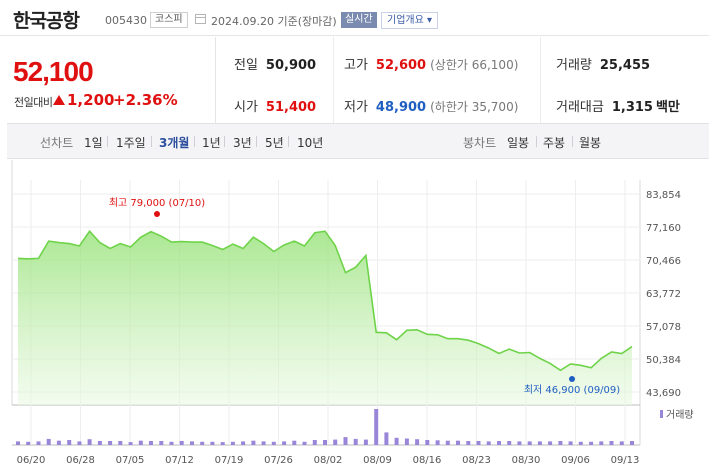 This screenshot has width=709, height=472. Describe the element at coordinates (310, 143) in the screenshot. I see `period-10y: 10년` at that location.